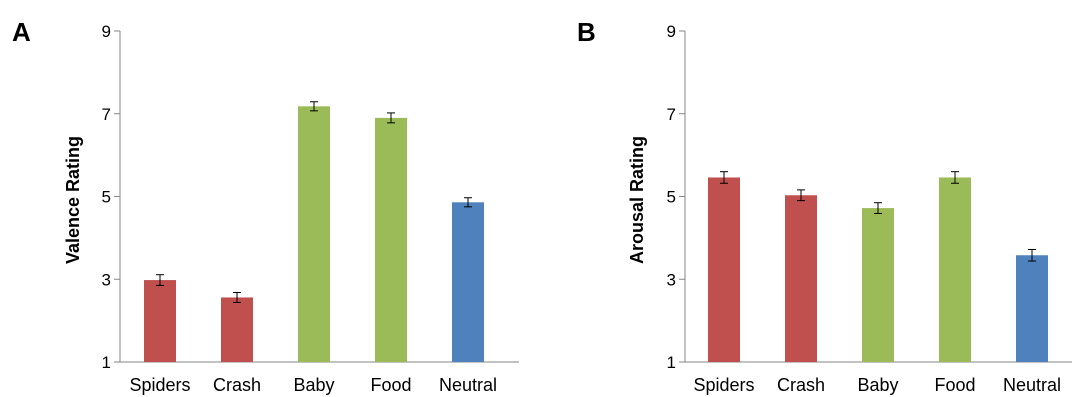  I want to click on panel-label-a: A, so click(21, 32).